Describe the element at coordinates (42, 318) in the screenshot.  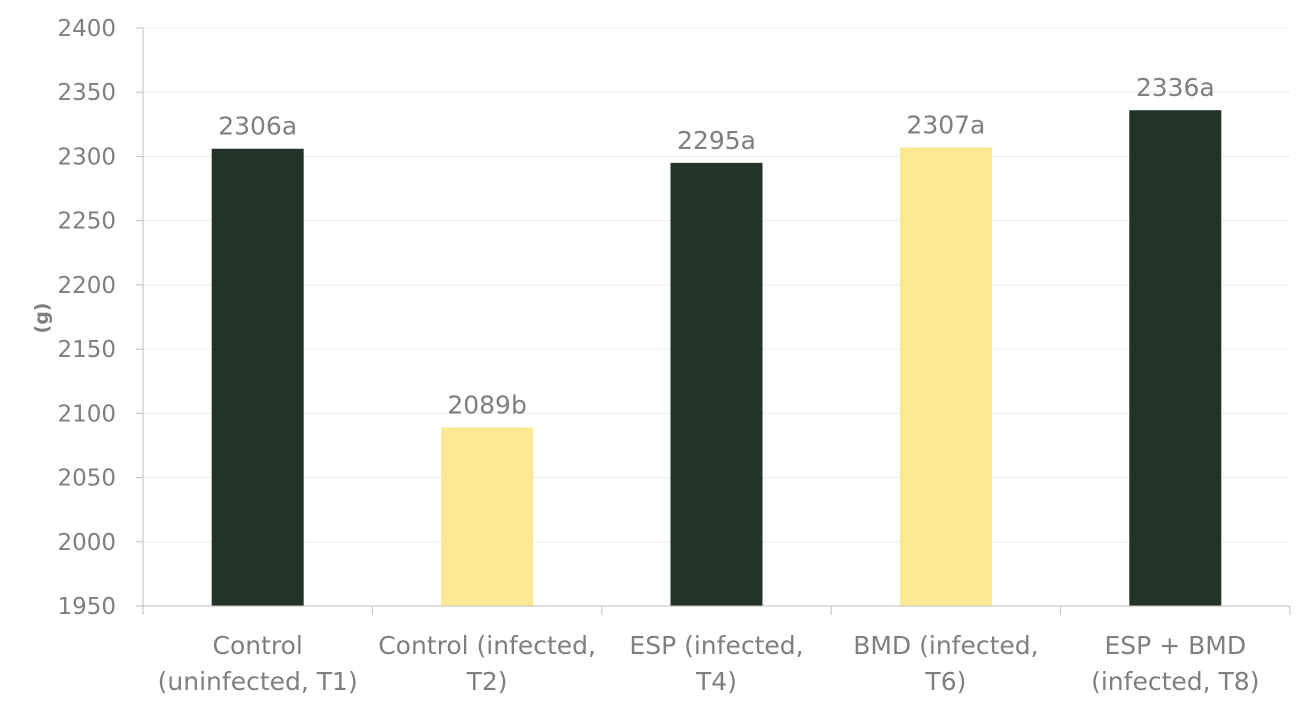
I see `y-axis-title: (g)` at that location.